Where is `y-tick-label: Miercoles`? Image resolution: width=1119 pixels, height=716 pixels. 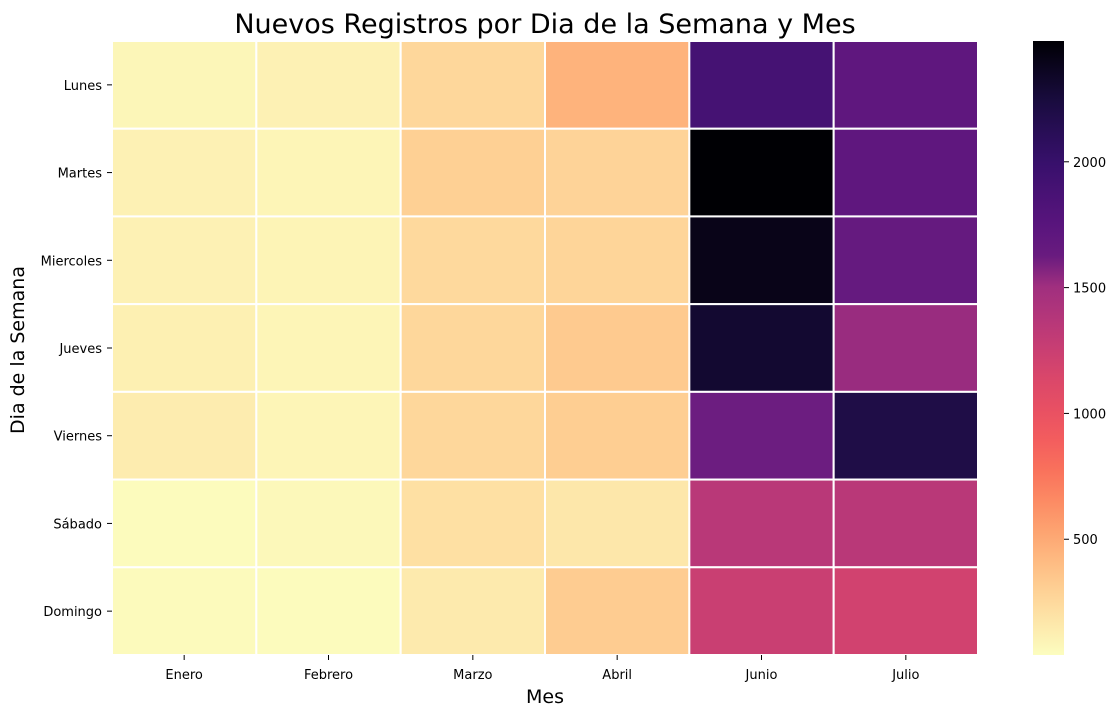
y-tick-label: Miercoles is located at coordinates (72, 261).